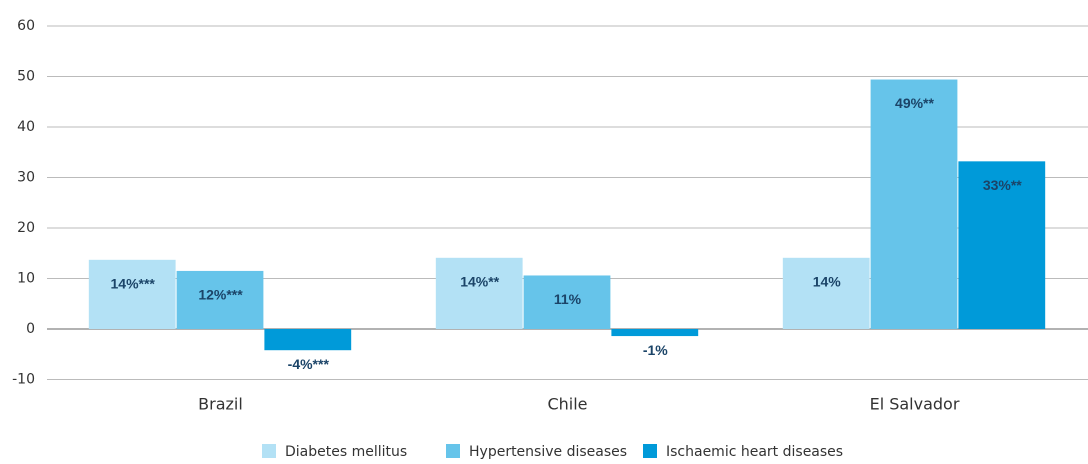 Image resolution: width=1088 pixels, height=464 pixels. I want to click on value-label: 33%**, so click(1002, 185).